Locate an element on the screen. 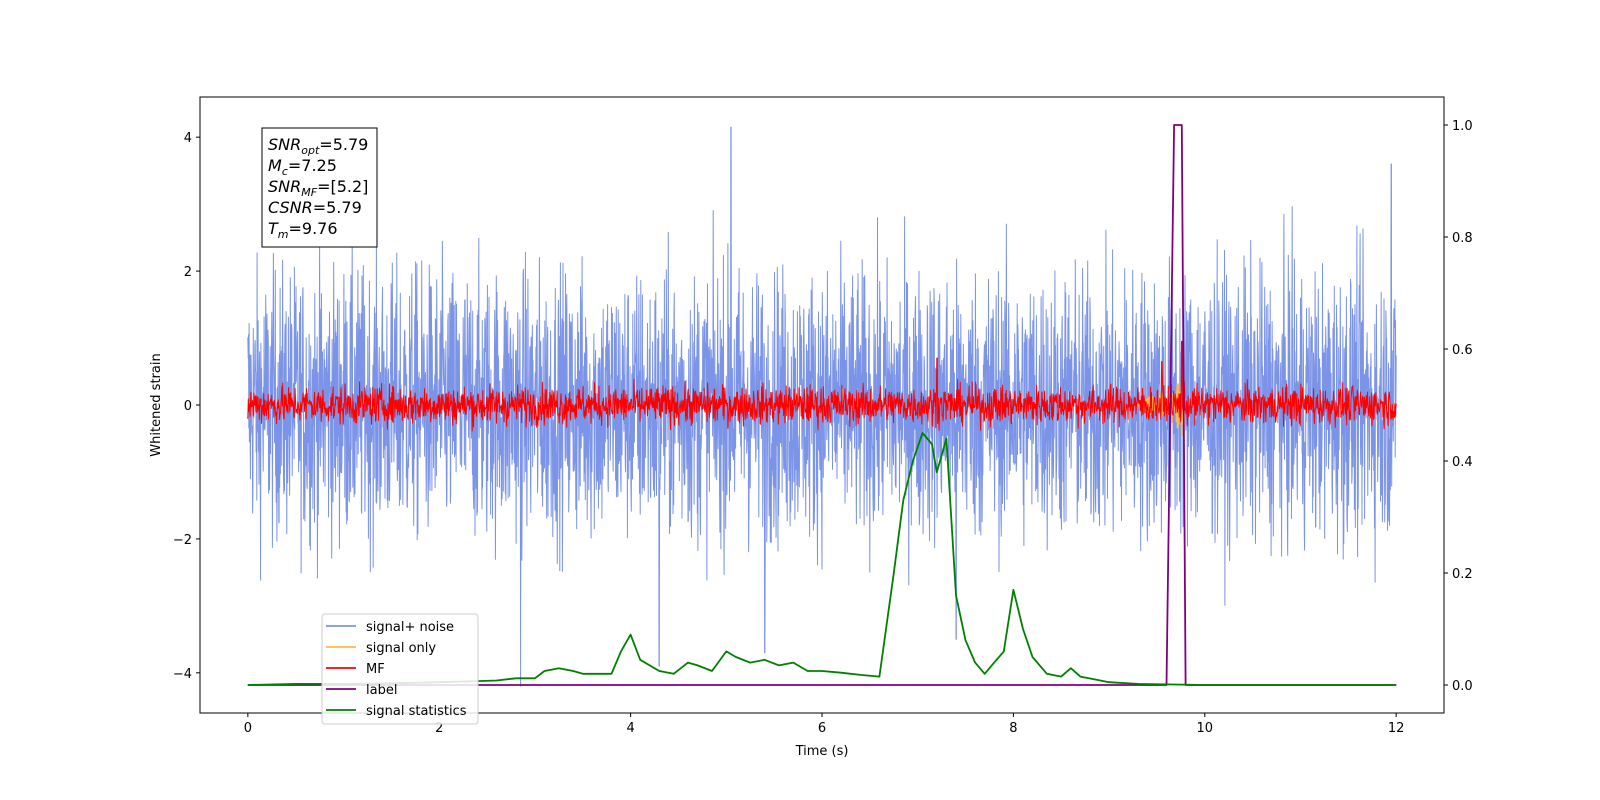 Image resolution: width=1600 pixels, height=800 pixels. annotation-line: SNRMF=[5.2] is located at coordinates (318, 188).